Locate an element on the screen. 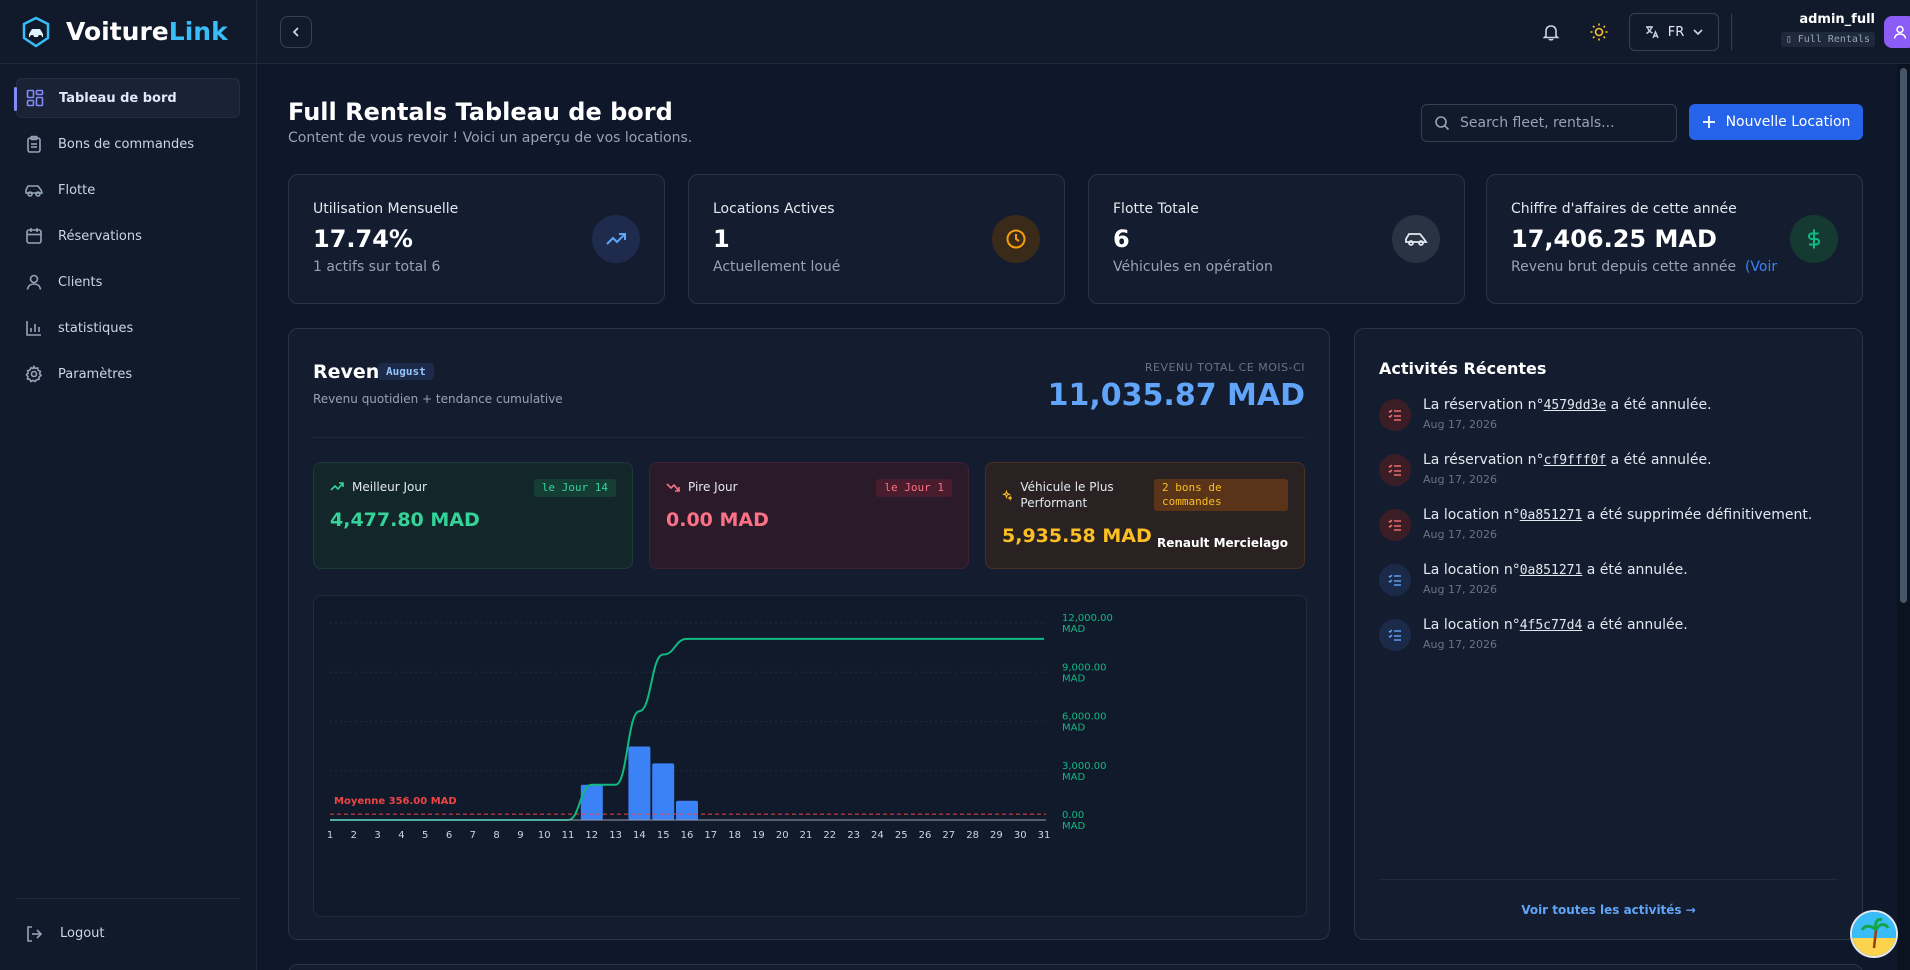 This screenshot has width=1910, height=970. page-scrollbar is located at coordinates (1903, 517).